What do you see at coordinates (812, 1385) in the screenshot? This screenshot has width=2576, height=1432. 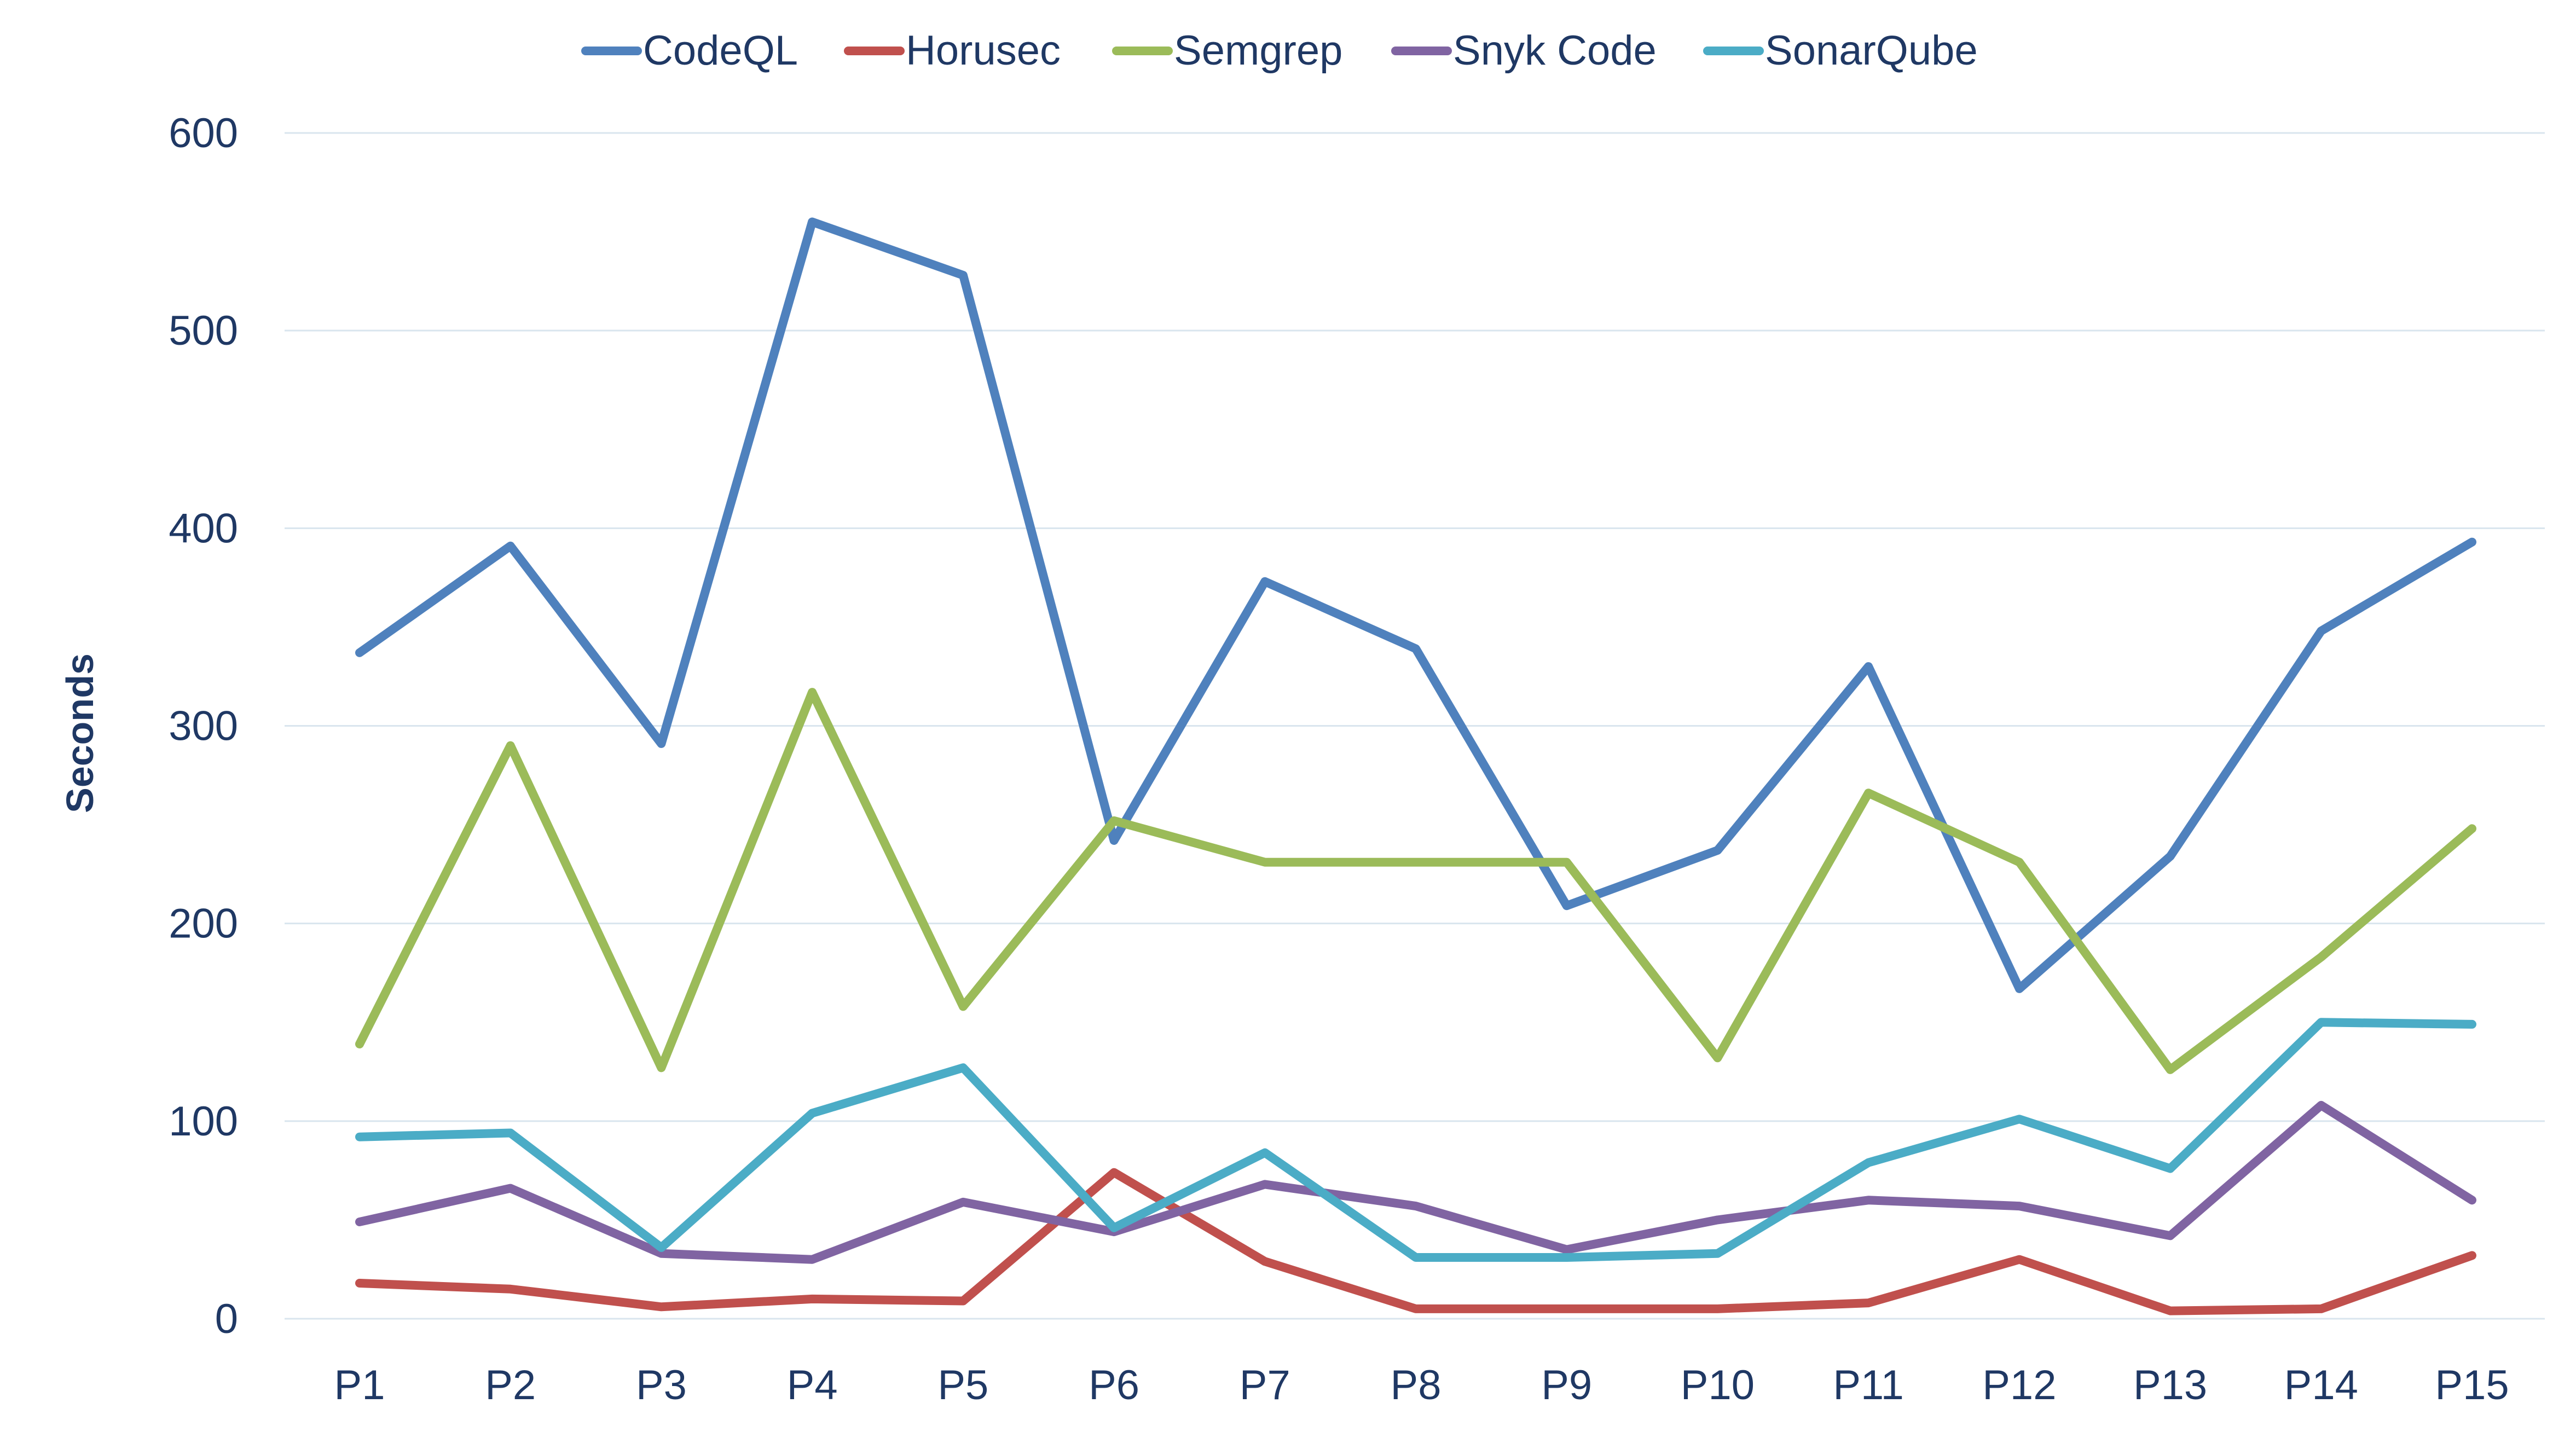 I see `x-tick-label: P4` at bounding box center [812, 1385].